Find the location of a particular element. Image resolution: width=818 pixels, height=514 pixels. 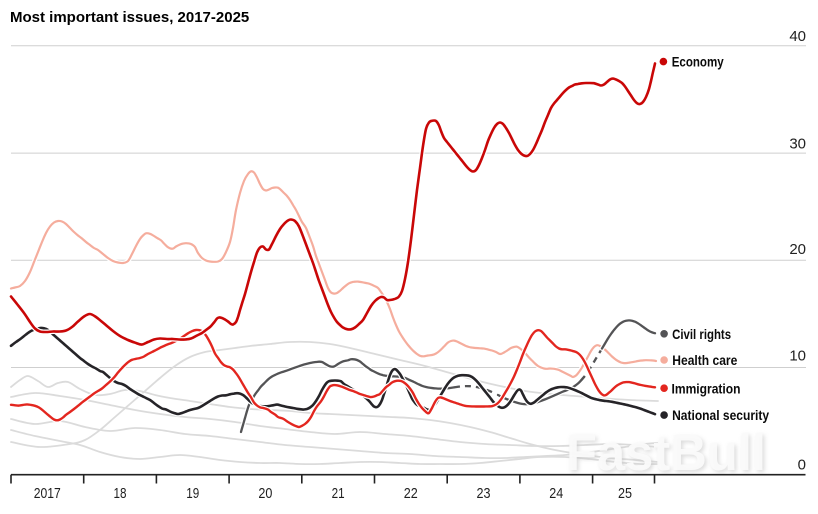

svg-text: 22 is located at coordinates (411, 493).